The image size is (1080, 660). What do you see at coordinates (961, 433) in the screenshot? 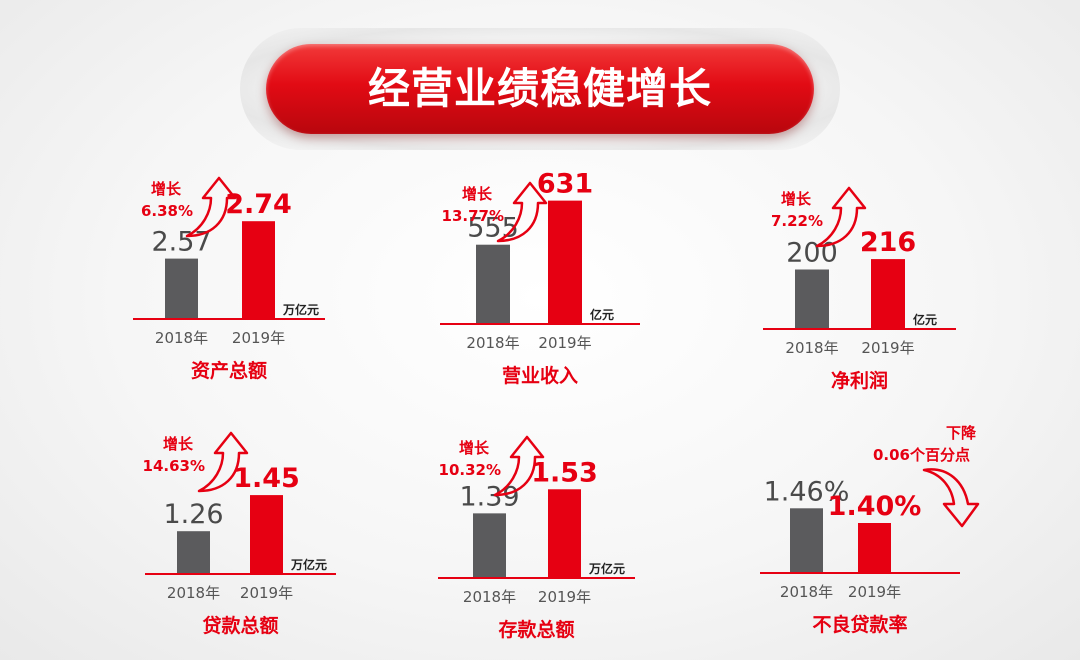
I see `change-label: 下降` at bounding box center [961, 433].